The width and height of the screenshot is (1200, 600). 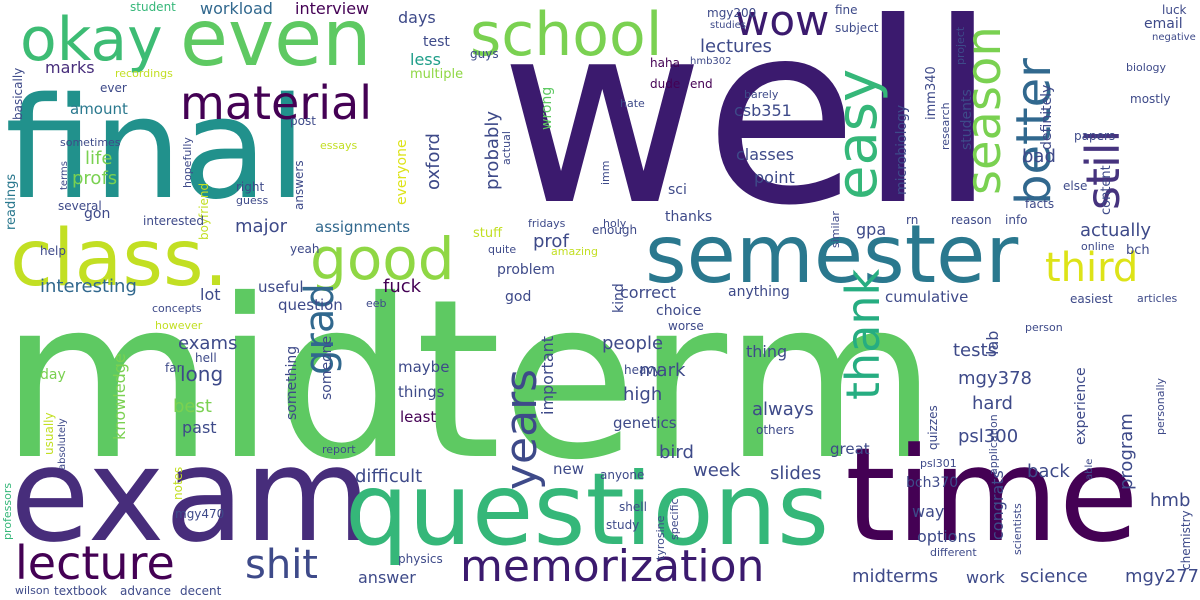 I want to click on cloud-word: thank, so click(x=863, y=334).